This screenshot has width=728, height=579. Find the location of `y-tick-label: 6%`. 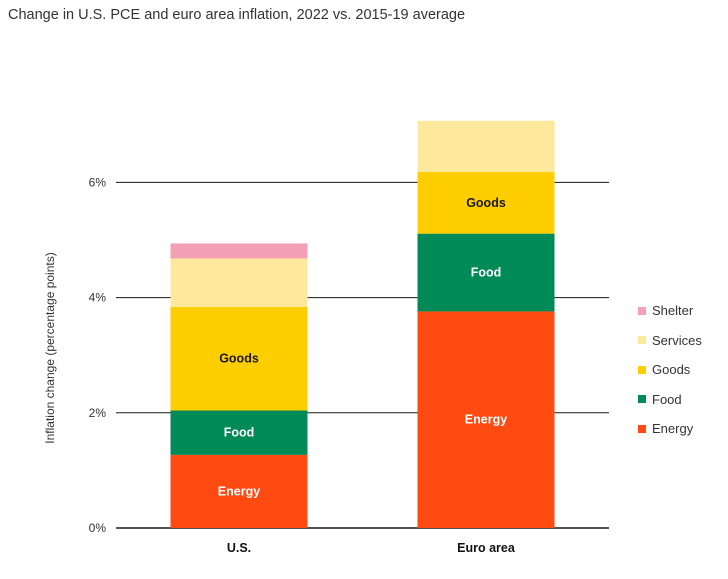

y-tick-label: 6% is located at coordinates (98, 182).